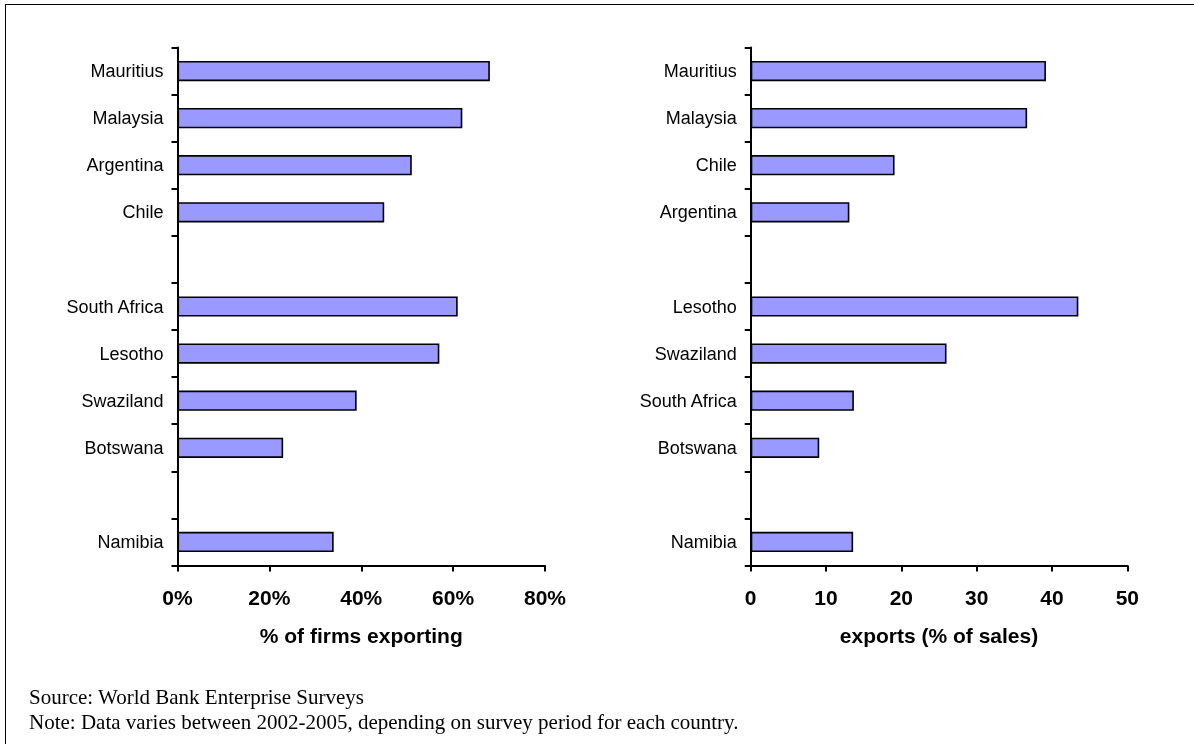 The width and height of the screenshot is (1194, 744). I want to click on x-tick-label: 10, so click(826, 597).